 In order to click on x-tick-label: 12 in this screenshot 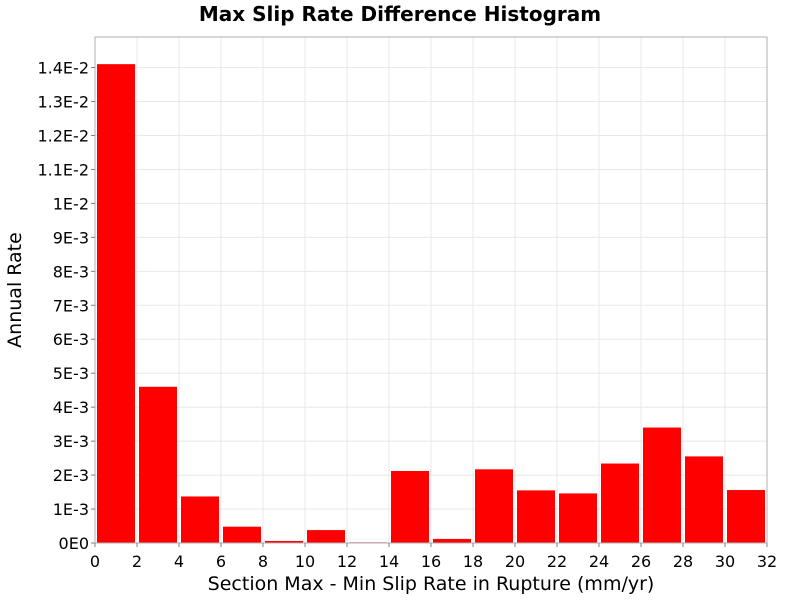, I will do `click(347, 561)`.